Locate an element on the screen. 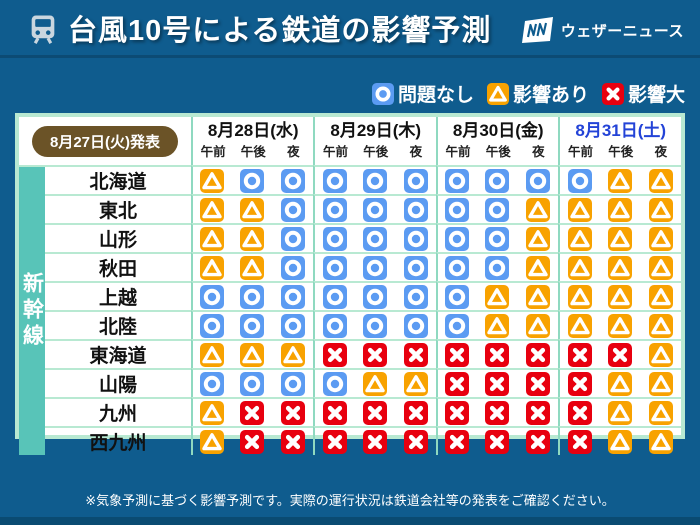 The image size is (700, 525). legend-item: 問題なし is located at coordinates (422, 93).